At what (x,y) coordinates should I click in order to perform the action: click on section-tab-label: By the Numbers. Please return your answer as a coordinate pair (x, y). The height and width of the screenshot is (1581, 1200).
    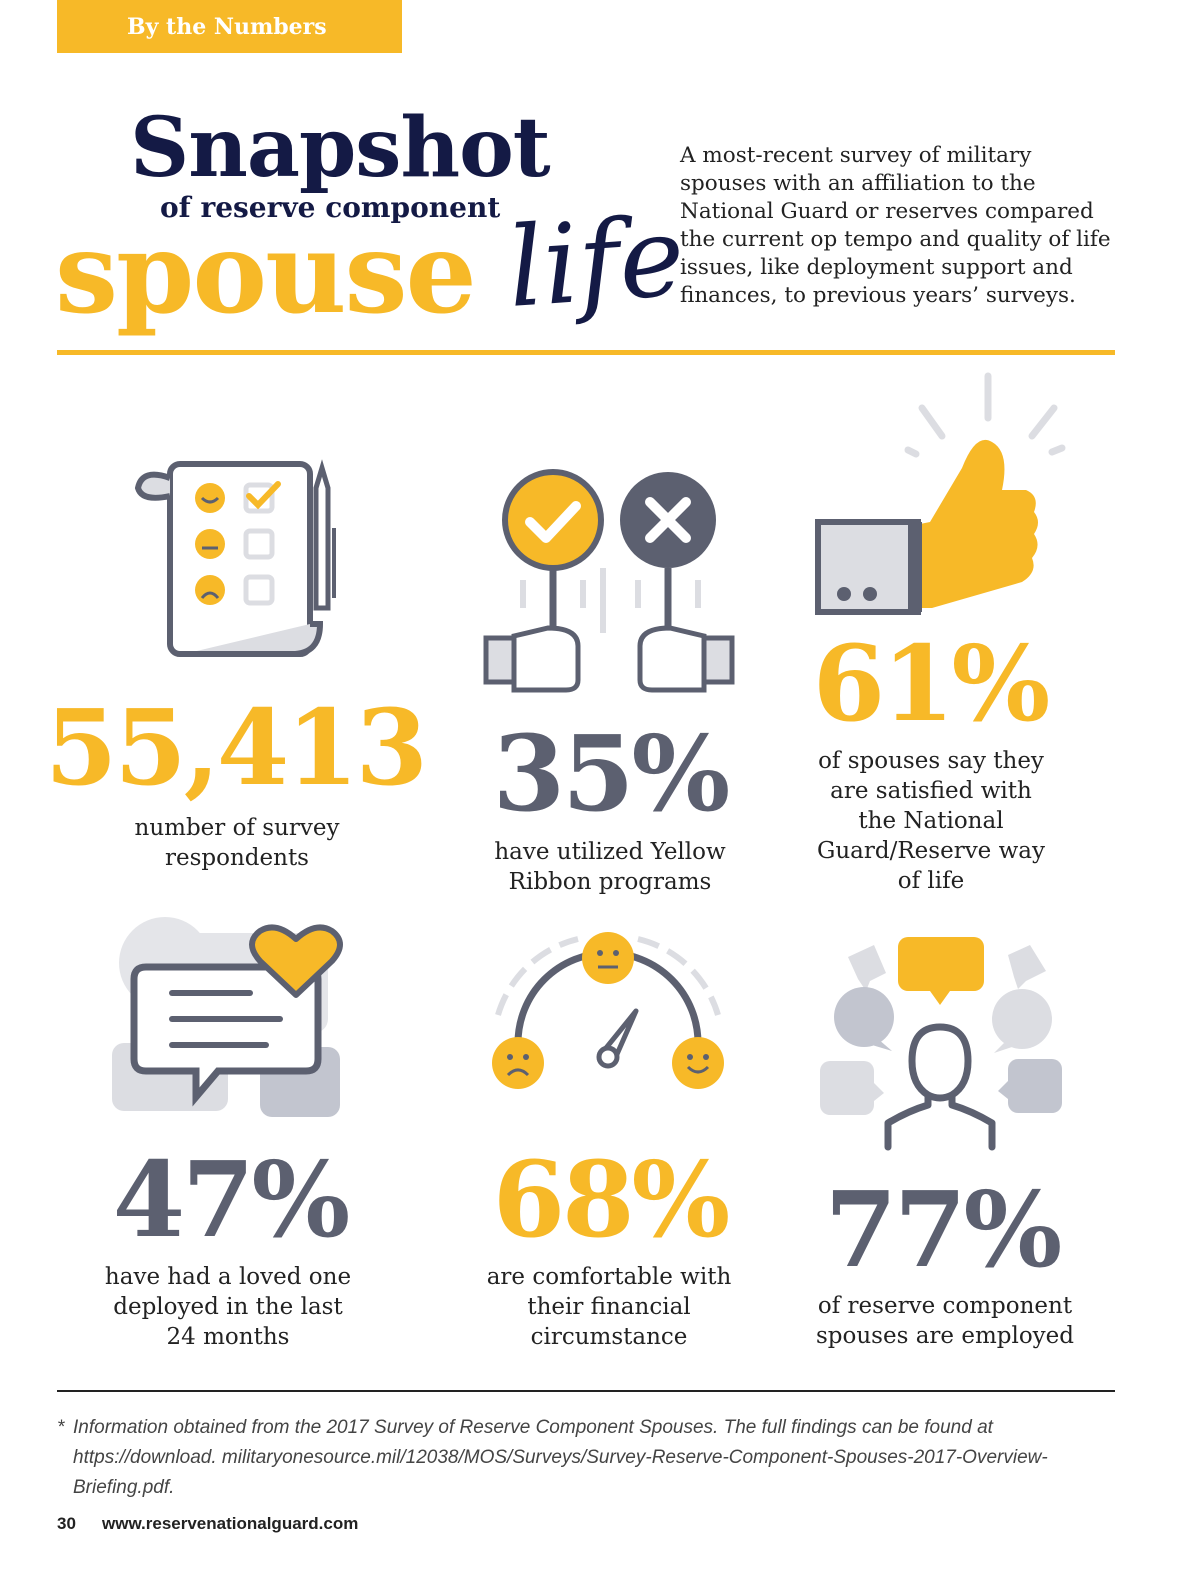
    Looking at the image, I should click on (227, 27).